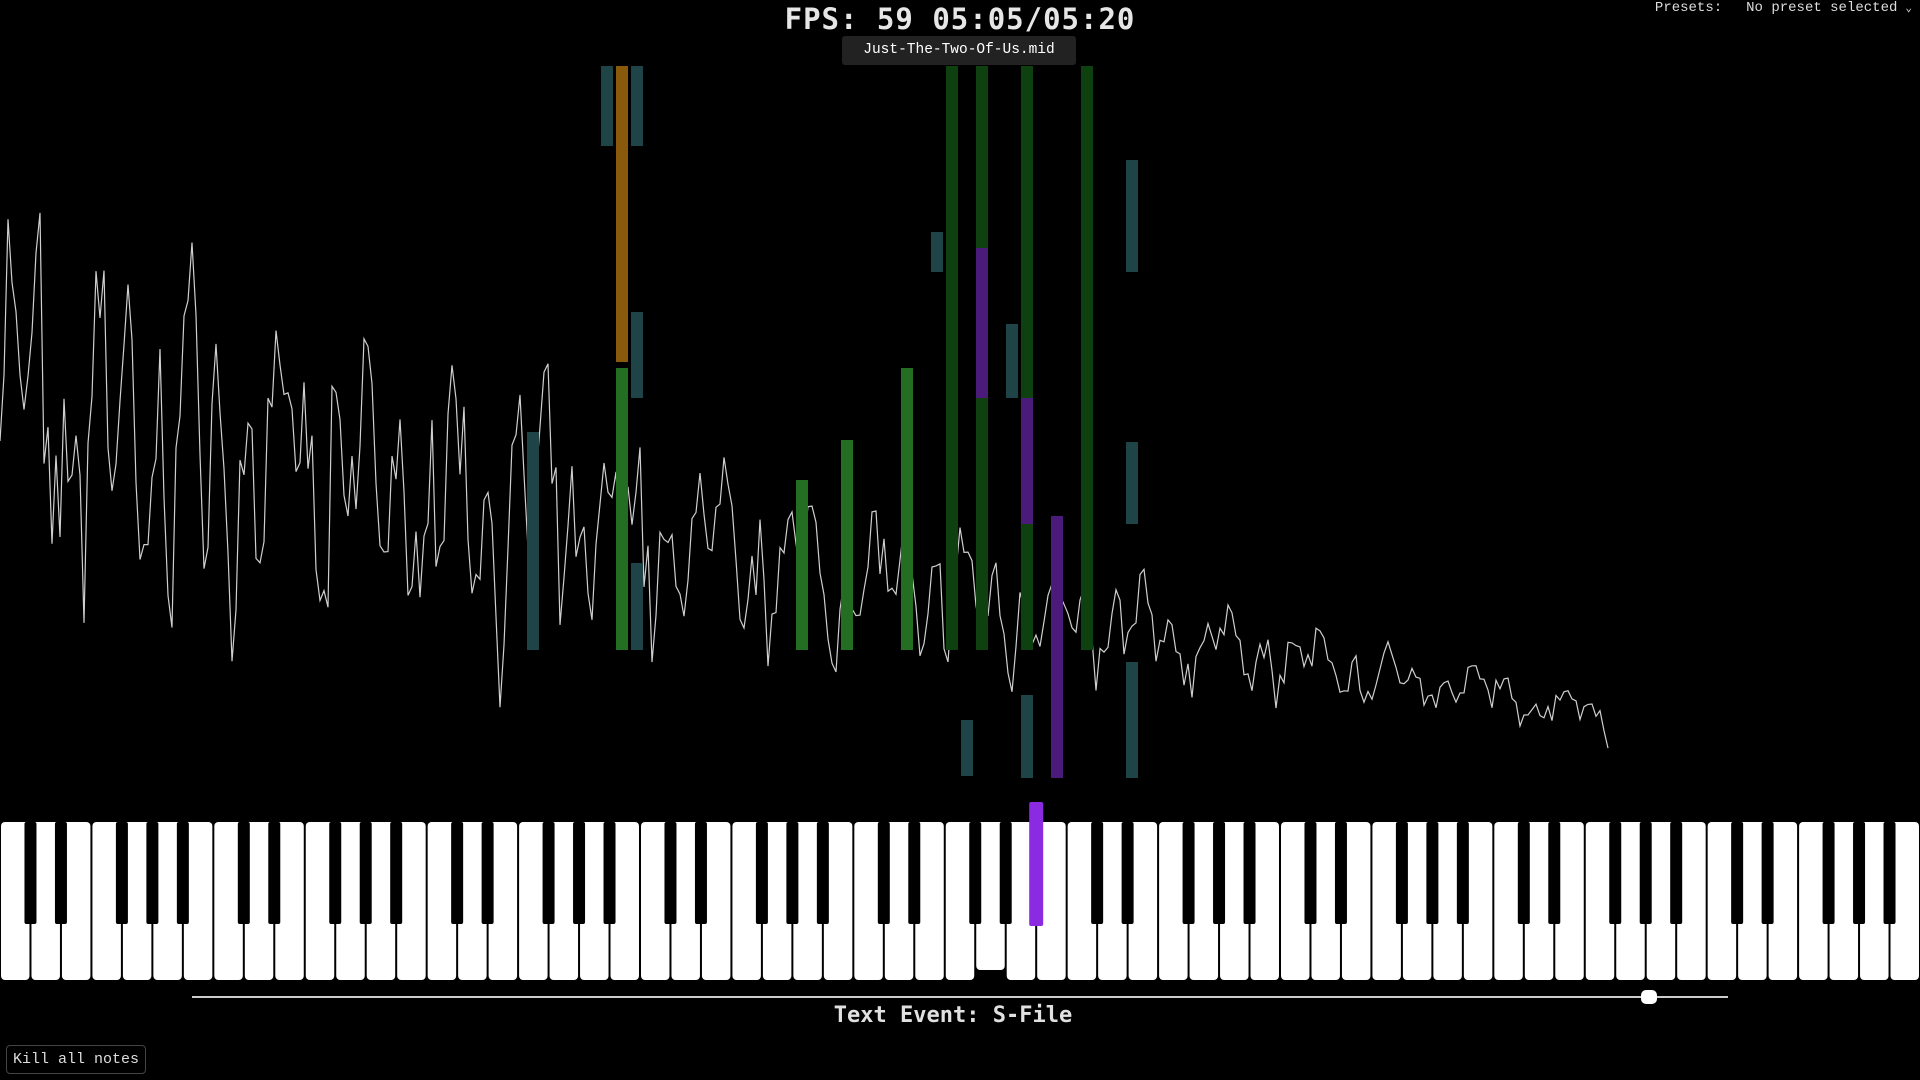 This screenshot has width=1920, height=1080. I want to click on fps-label: FPS:, so click(821, 19).